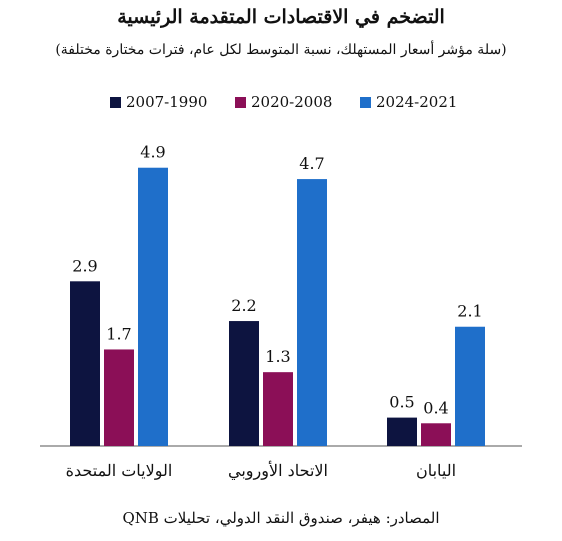  Describe the element at coordinates (278, 470) in the screenshot. I see `category-label-1: الاتحاد الأوروبي` at that location.